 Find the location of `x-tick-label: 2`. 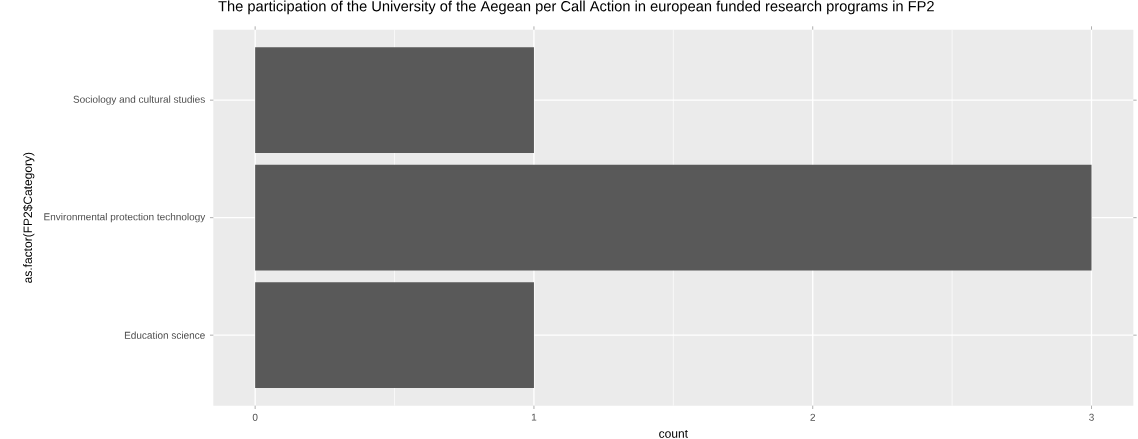

x-tick-label: 2 is located at coordinates (813, 417).